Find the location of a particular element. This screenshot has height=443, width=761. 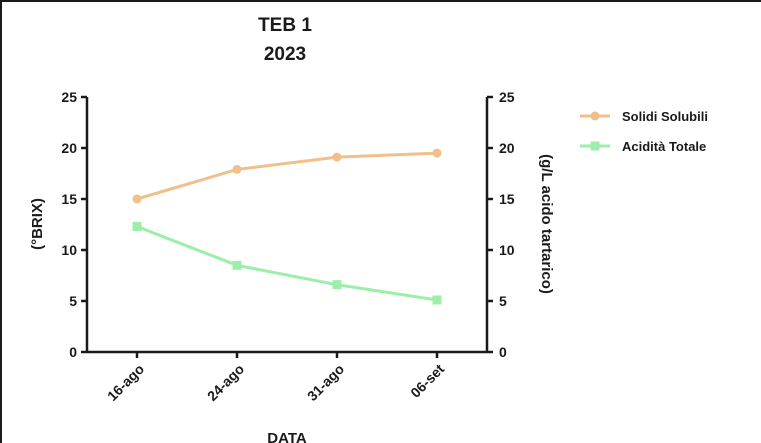

left-y-tick-label: 0 is located at coordinates (73, 352).